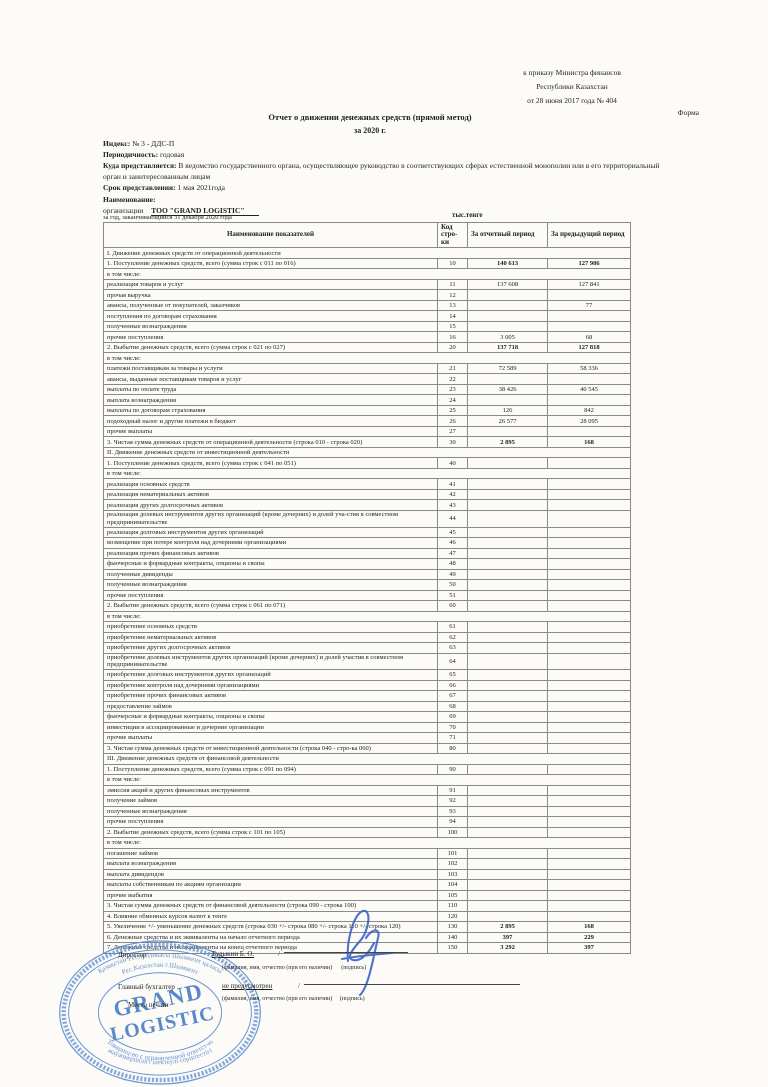  What do you see at coordinates (507, 264) in the screenshot?
I see `row-current-value: 140 613` at bounding box center [507, 264].